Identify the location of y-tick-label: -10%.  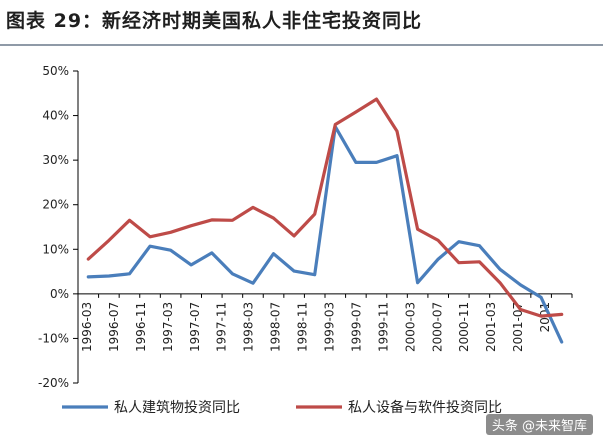
(53, 338).